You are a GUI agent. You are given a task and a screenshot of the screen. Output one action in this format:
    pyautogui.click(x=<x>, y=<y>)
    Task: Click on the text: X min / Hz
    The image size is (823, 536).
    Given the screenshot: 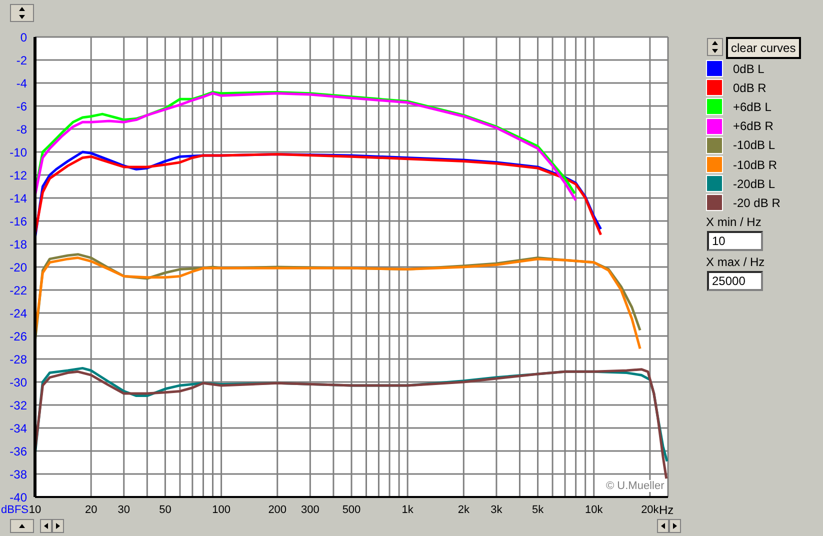 What is the action you would take?
    pyautogui.click(x=734, y=222)
    